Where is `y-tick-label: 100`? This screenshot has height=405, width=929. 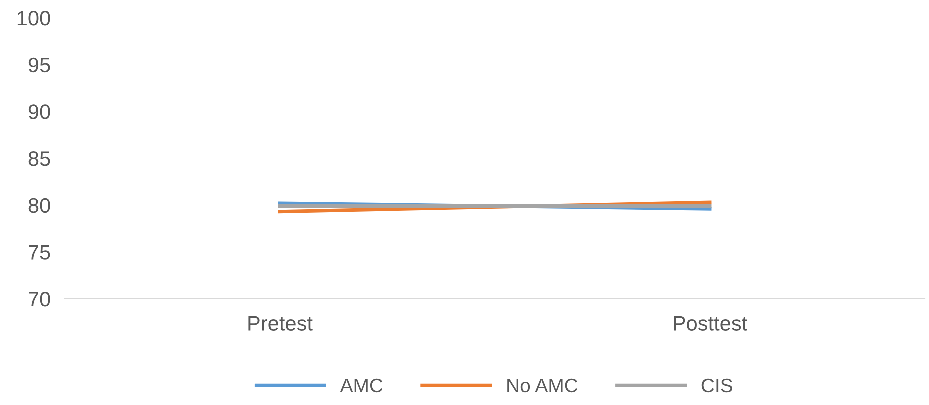
y-tick-label: 100 is located at coordinates (34, 18).